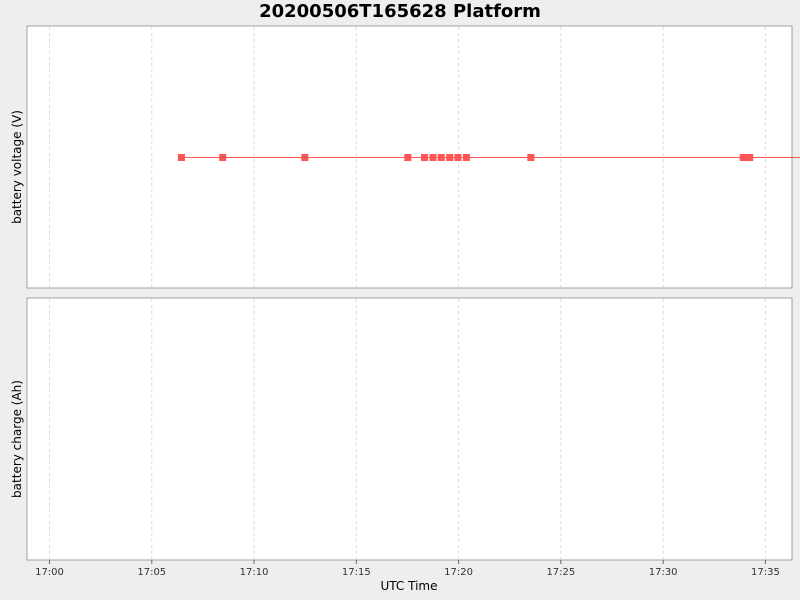 The height and width of the screenshot is (600, 800). Describe the element at coordinates (560, 572) in the screenshot. I see `x-tick-label: 17:25` at that location.